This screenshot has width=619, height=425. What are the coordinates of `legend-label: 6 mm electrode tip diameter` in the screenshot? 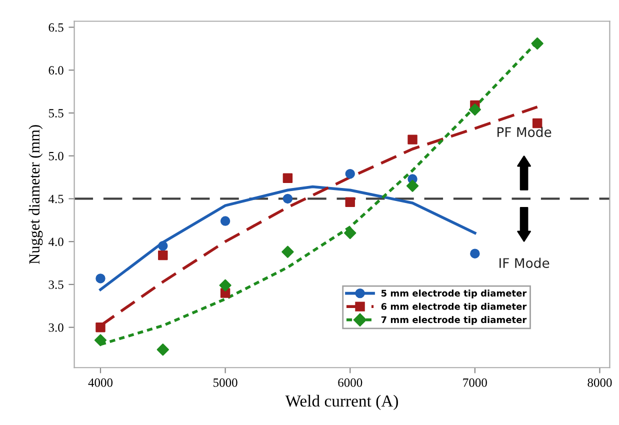 It's located at (454, 307).